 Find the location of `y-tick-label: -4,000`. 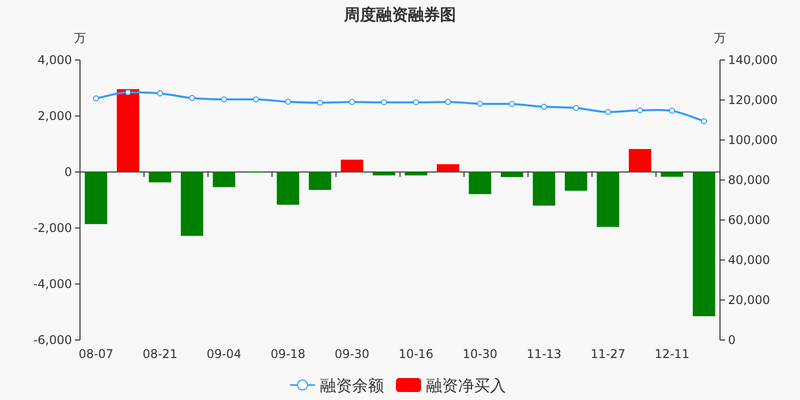

y-tick-label: -4,000 is located at coordinates (52, 284).